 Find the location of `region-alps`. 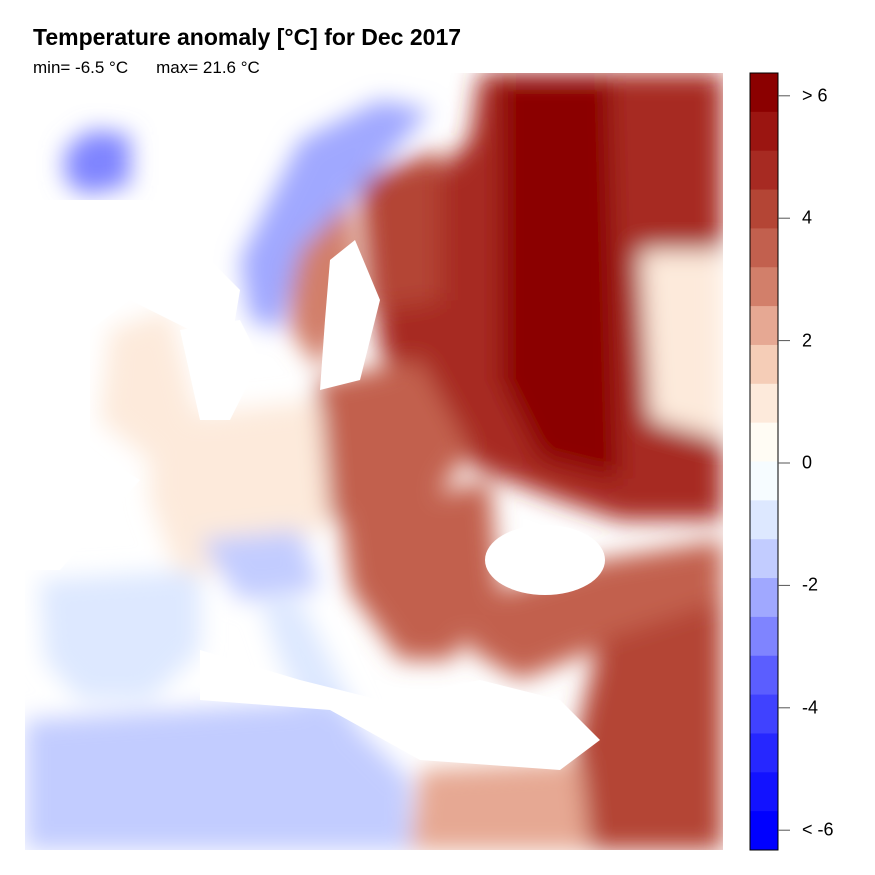

region-alps is located at coordinates (260, 565).